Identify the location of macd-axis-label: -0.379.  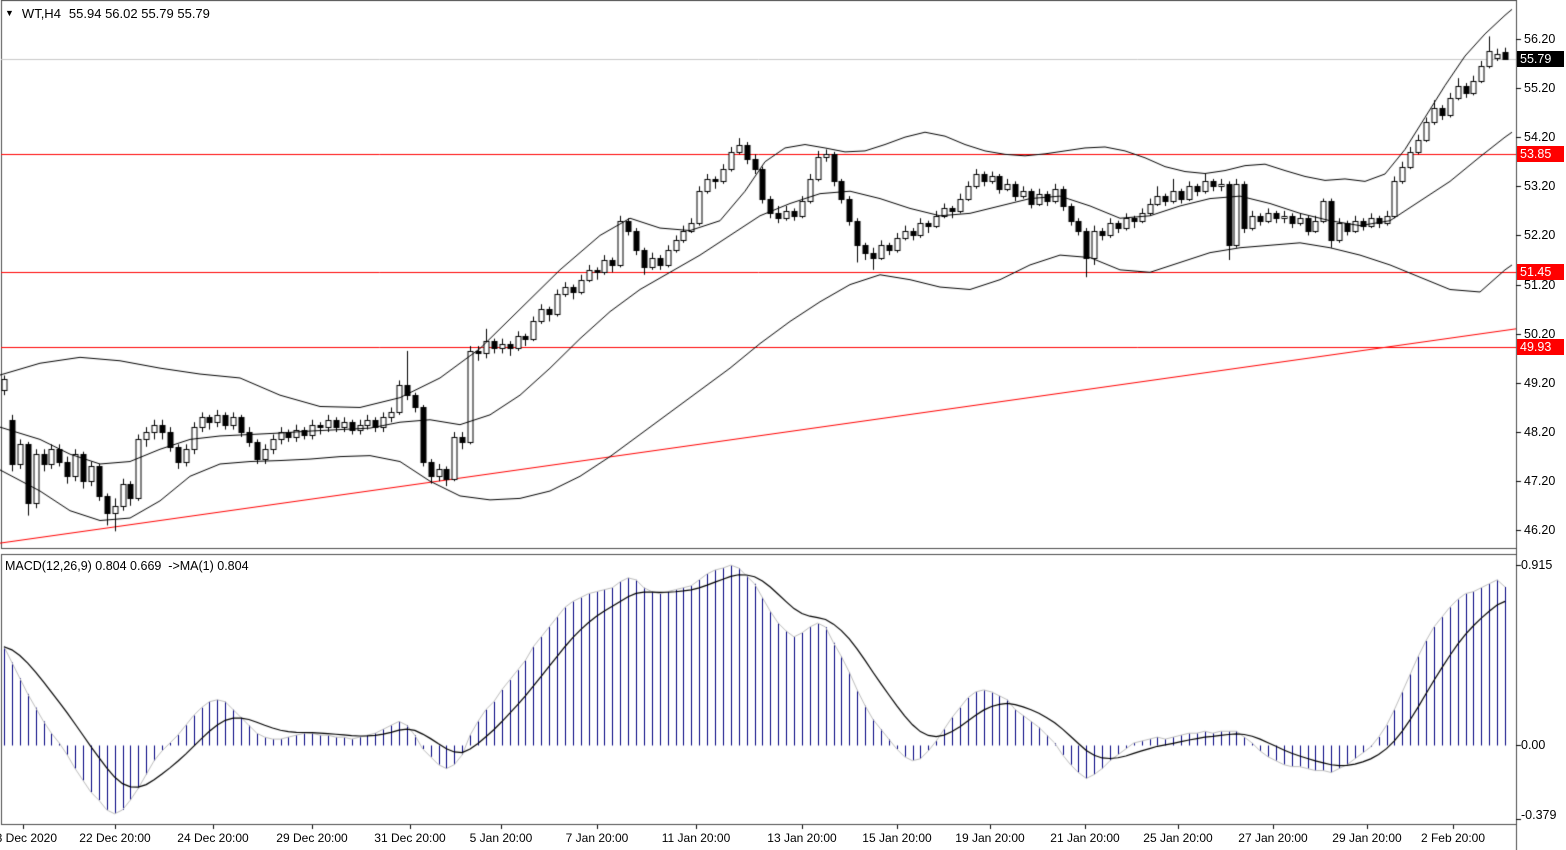
(1539, 815).